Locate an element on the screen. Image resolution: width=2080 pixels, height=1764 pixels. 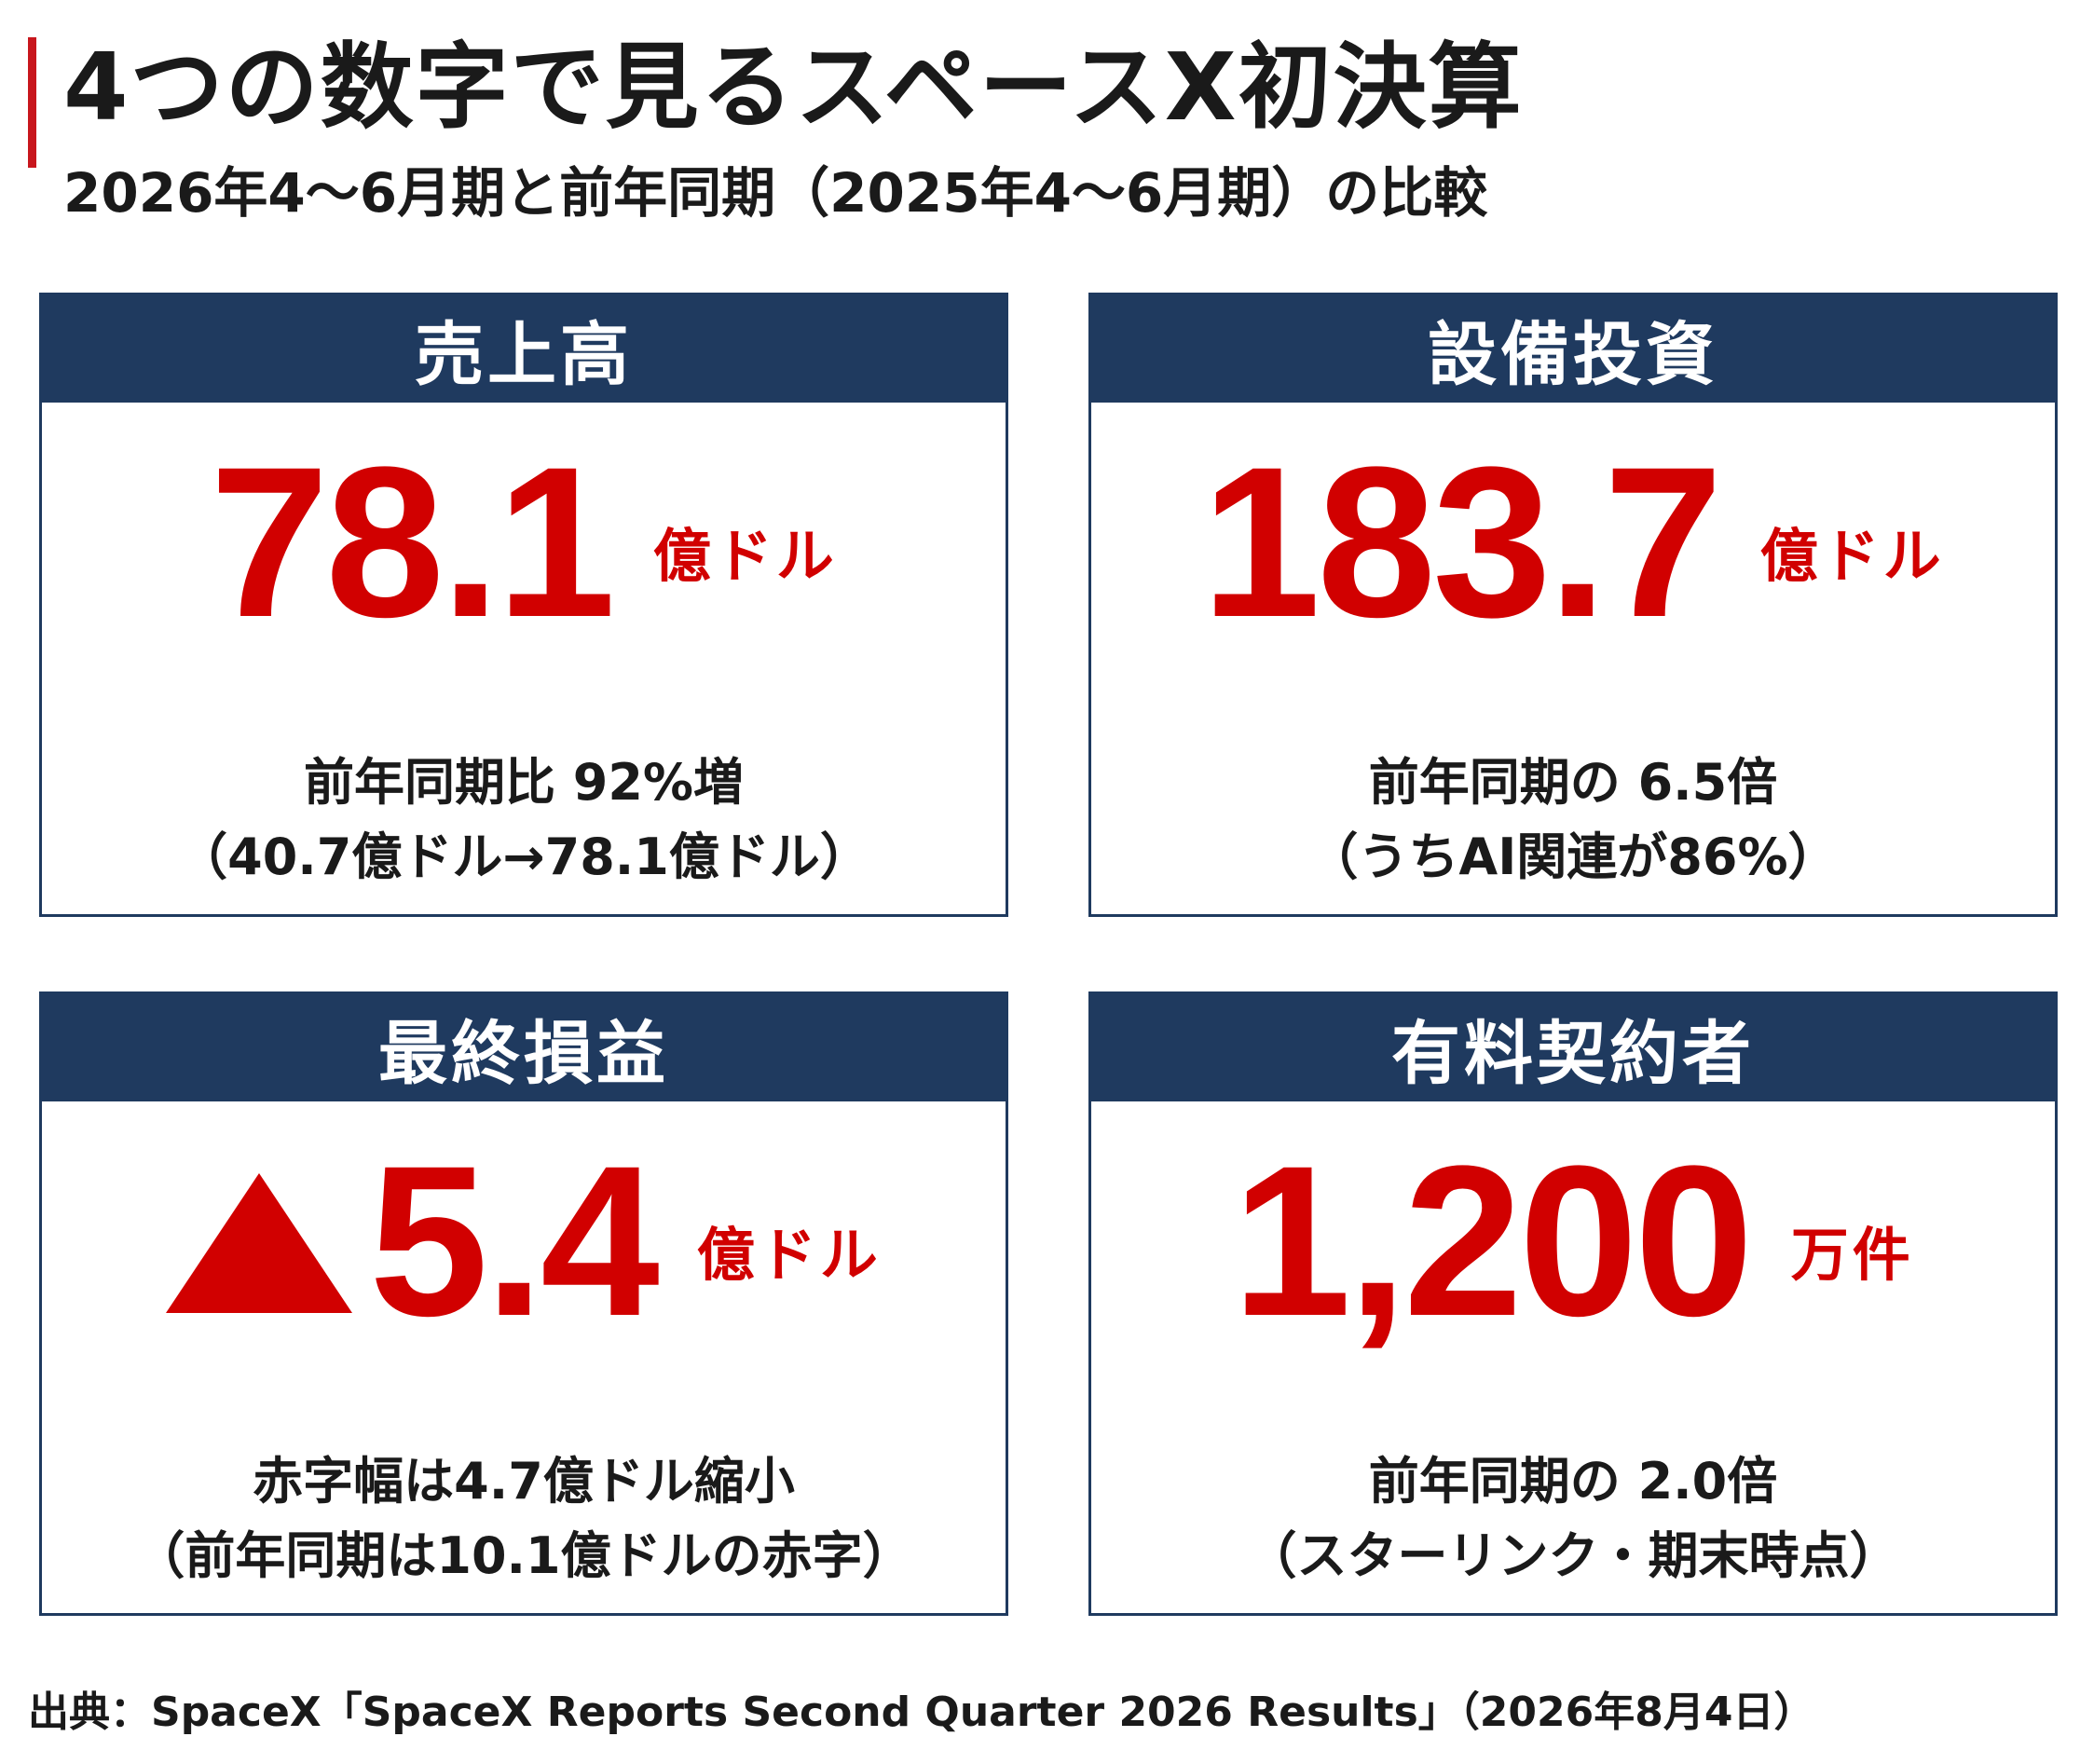
net-income-value: 5.4 is located at coordinates (514, 1241).